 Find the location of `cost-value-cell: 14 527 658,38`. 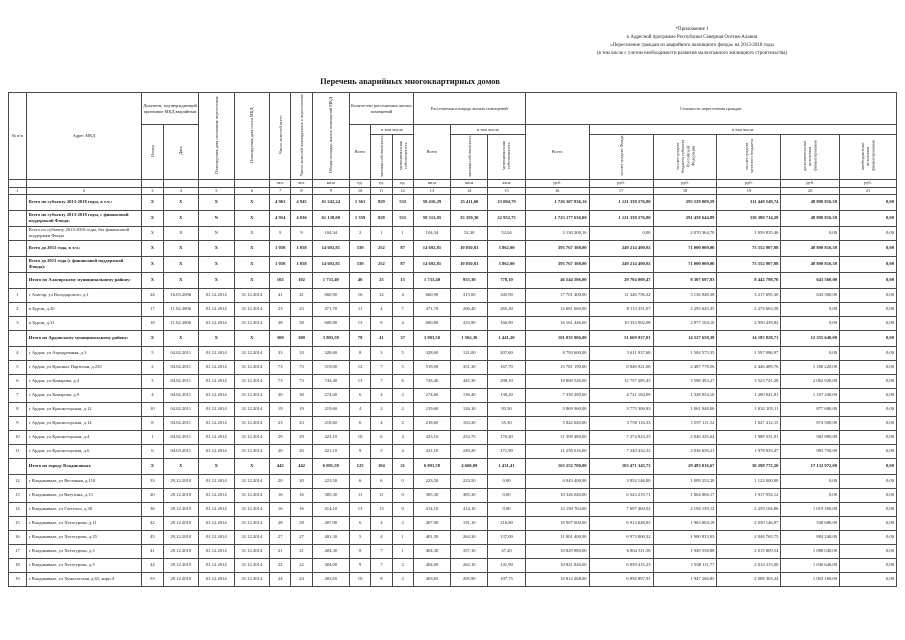

cost-value-cell: 14 527 658,38 is located at coordinates (685, 338).